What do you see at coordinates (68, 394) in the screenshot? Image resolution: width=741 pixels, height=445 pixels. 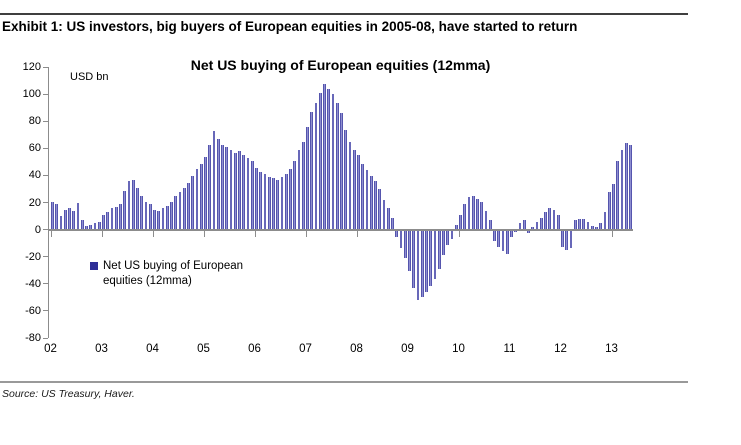 I see `source-note: Source: US Treasury, Haver.` at bounding box center [68, 394].